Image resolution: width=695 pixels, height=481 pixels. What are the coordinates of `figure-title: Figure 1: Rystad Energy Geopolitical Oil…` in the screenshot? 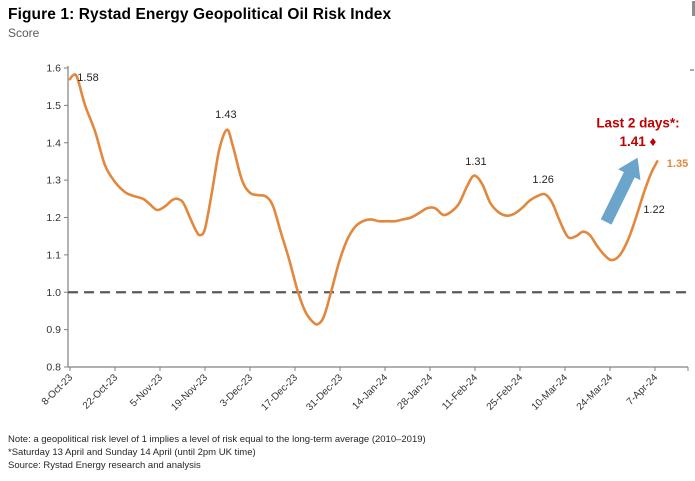 It's located at (200, 14).